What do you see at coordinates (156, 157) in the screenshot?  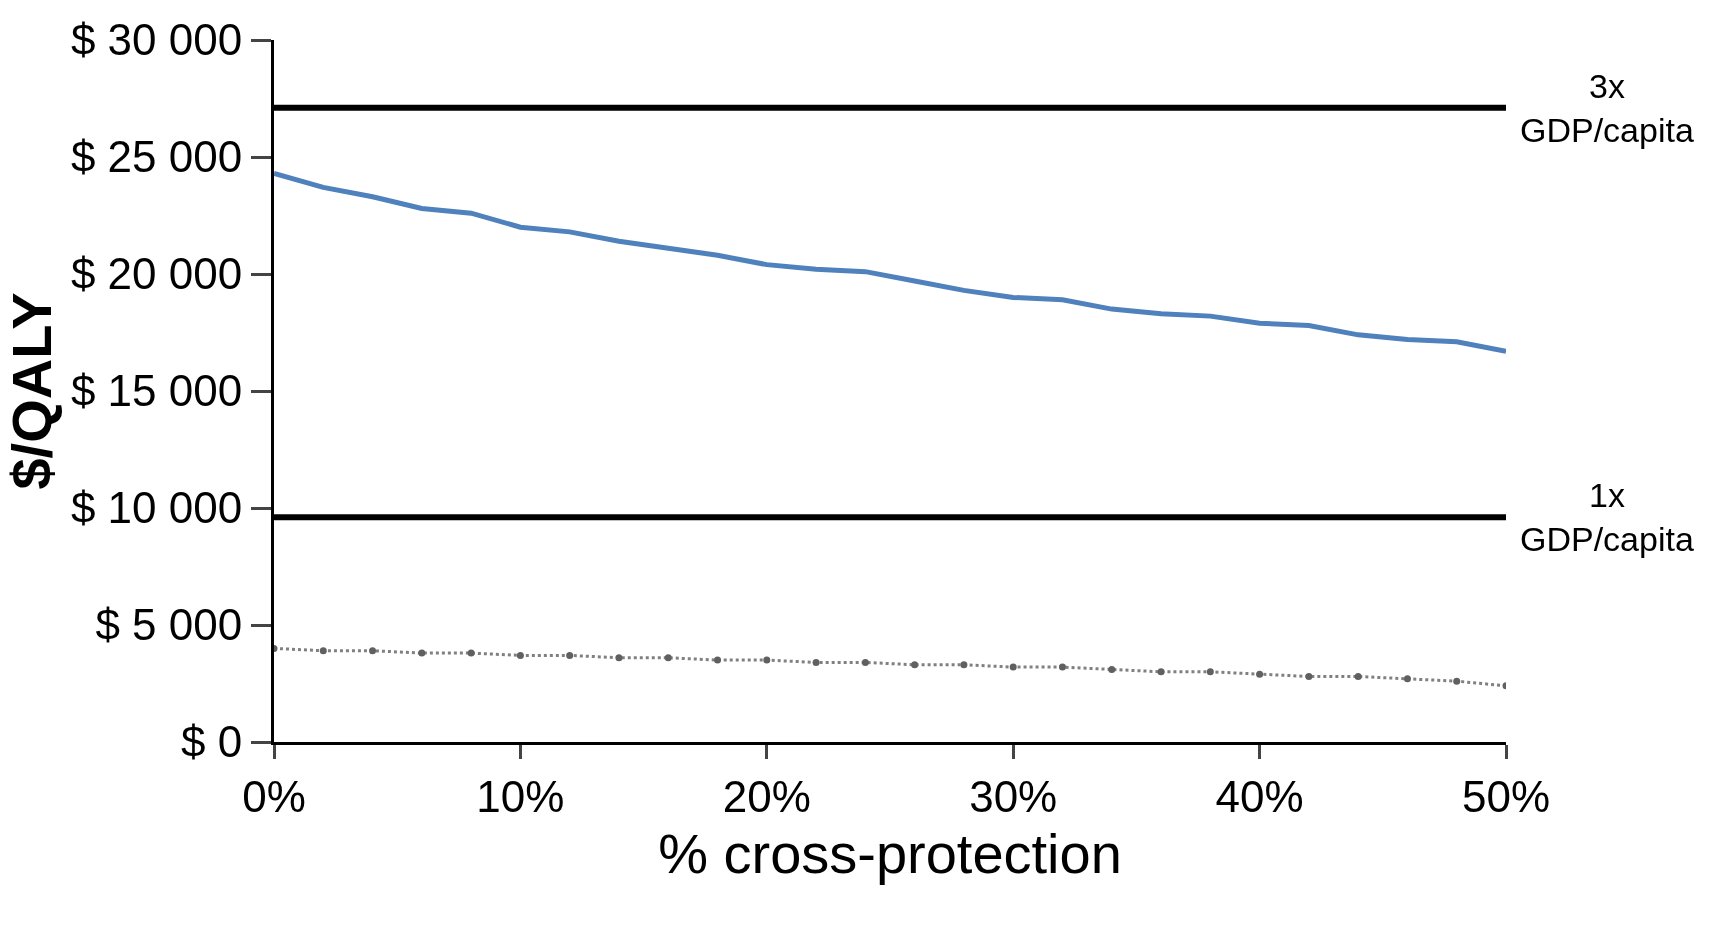 I see `y-tick-label: $ 25 000` at bounding box center [156, 157].